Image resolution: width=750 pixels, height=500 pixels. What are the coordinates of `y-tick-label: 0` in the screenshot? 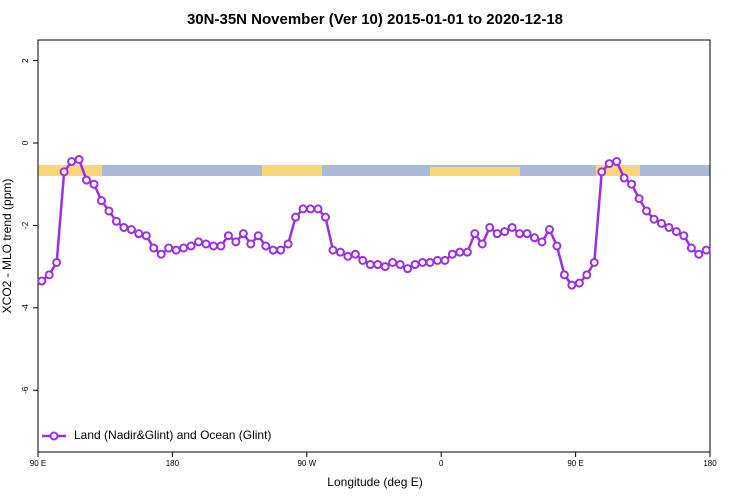 It's located at (25, 142).